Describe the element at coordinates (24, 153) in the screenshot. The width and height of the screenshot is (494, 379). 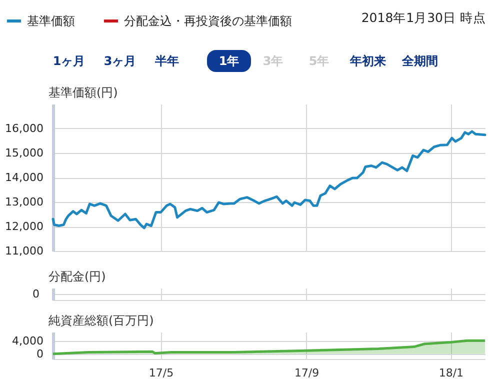
I see `y-tick-label: 15,000` at that location.